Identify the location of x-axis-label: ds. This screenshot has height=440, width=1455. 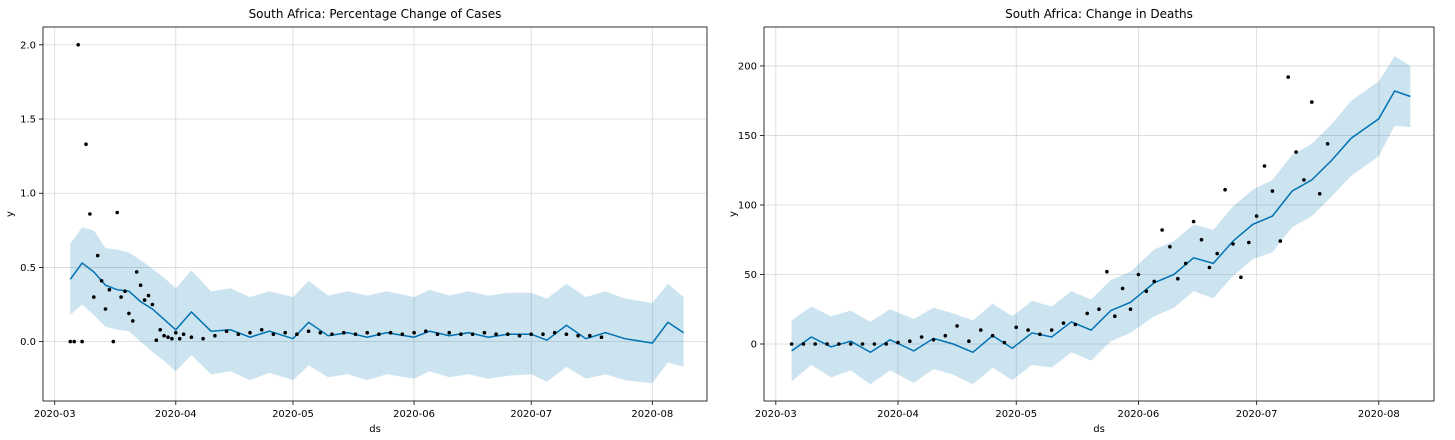
(375, 429).